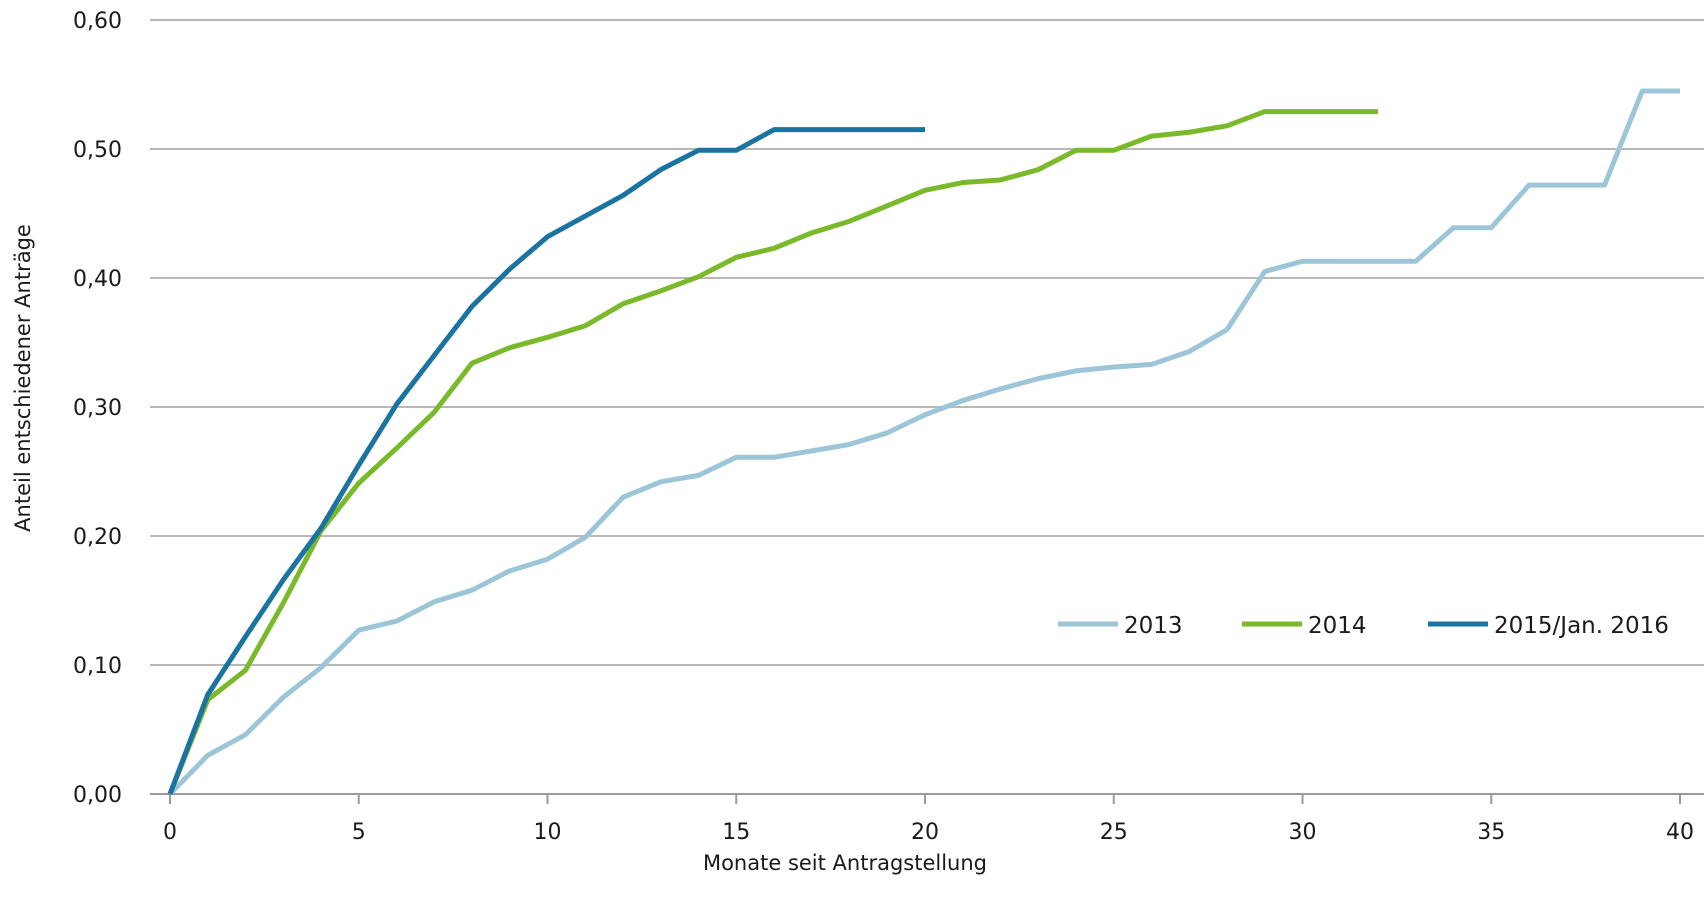 The image size is (1704, 906). Describe the element at coordinates (1304, 626) in the screenshot. I see `legend-item: 2014` at that location.